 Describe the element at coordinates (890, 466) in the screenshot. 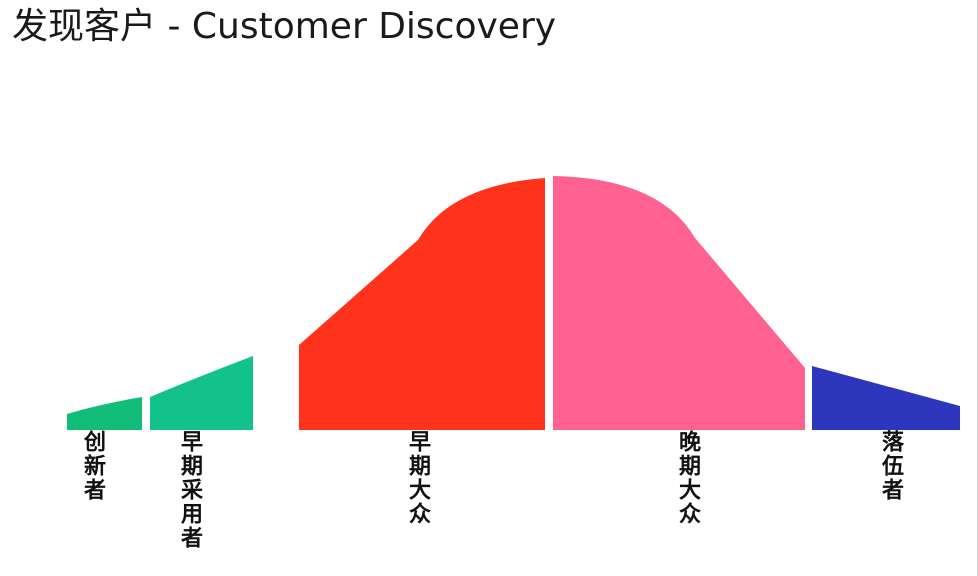

I see `label-laggards: 落伍者` at that location.